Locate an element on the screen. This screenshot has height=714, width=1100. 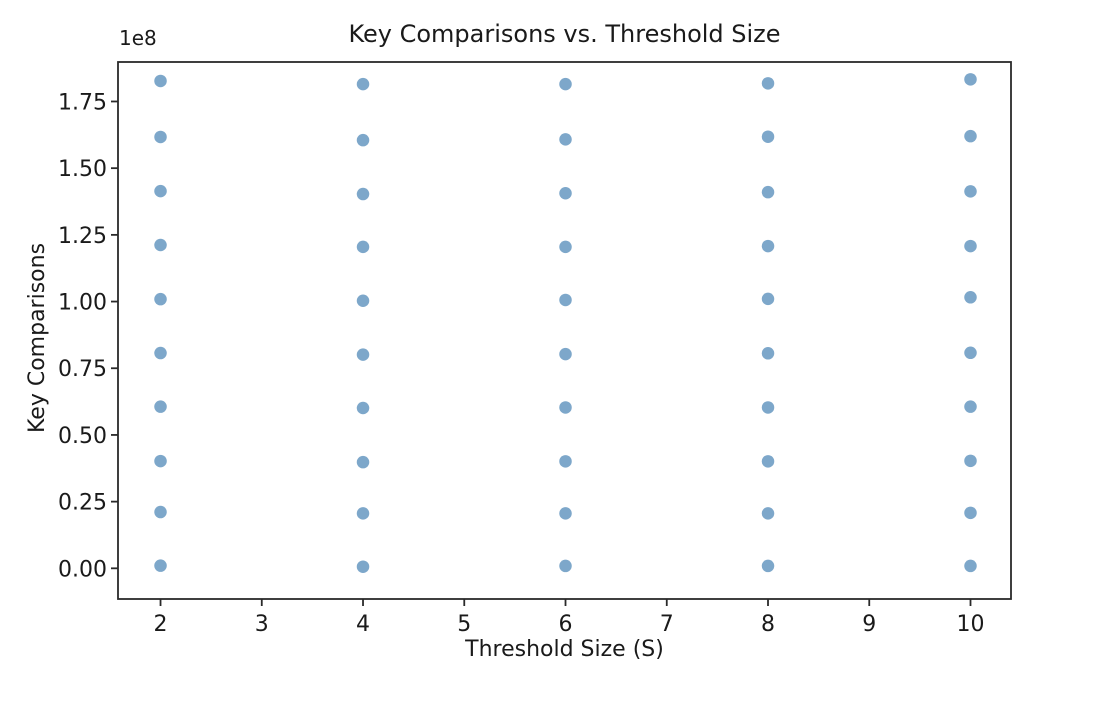
y-tick-label: 0.75 is located at coordinates (82, 369).